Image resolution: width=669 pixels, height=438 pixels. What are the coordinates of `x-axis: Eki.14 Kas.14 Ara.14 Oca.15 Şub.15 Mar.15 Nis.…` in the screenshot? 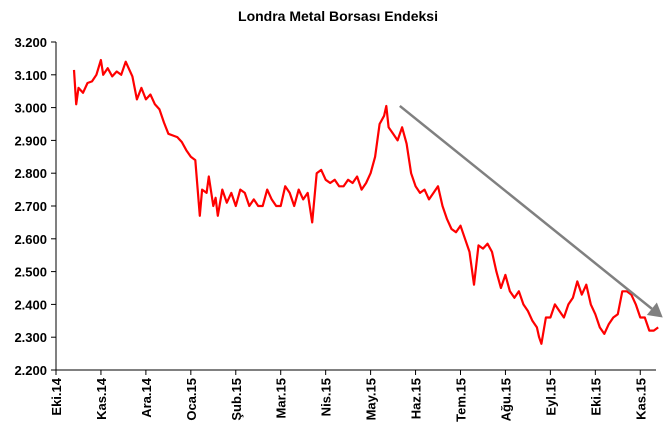 It's located at (352, 395).